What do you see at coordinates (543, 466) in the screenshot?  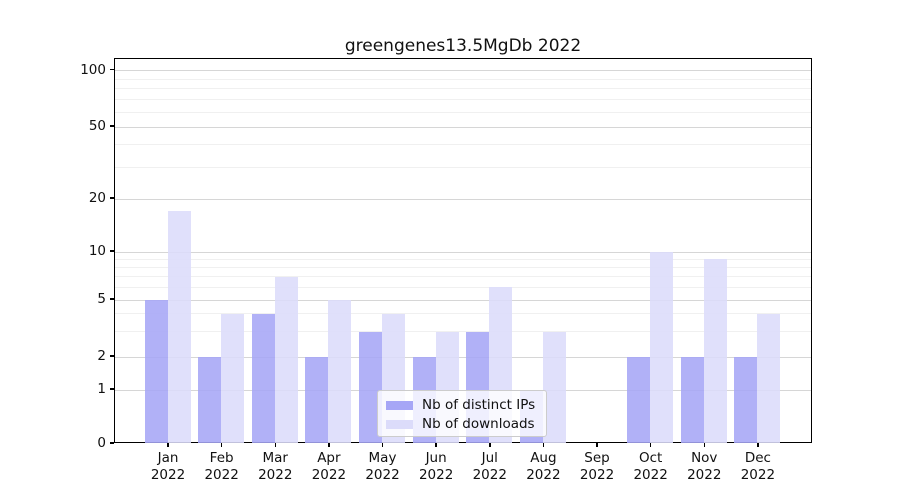 I see `x-tick-label: Aug 2022` at bounding box center [543, 466].